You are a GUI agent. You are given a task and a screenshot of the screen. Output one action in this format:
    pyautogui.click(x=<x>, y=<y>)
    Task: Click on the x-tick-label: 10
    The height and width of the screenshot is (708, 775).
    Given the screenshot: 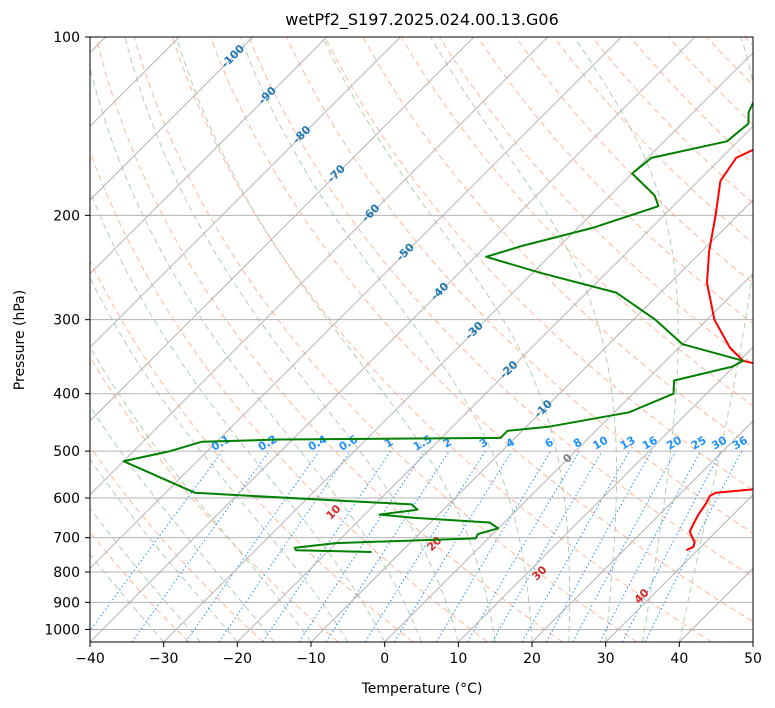 What is the action you would take?
    pyautogui.click(x=458, y=659)
    